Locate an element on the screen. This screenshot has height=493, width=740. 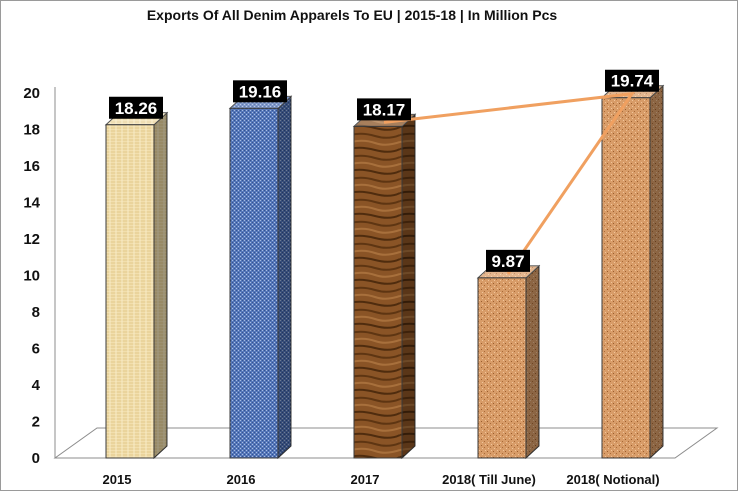
data-label-text: 19.74 is located at coordinates (632, 81).